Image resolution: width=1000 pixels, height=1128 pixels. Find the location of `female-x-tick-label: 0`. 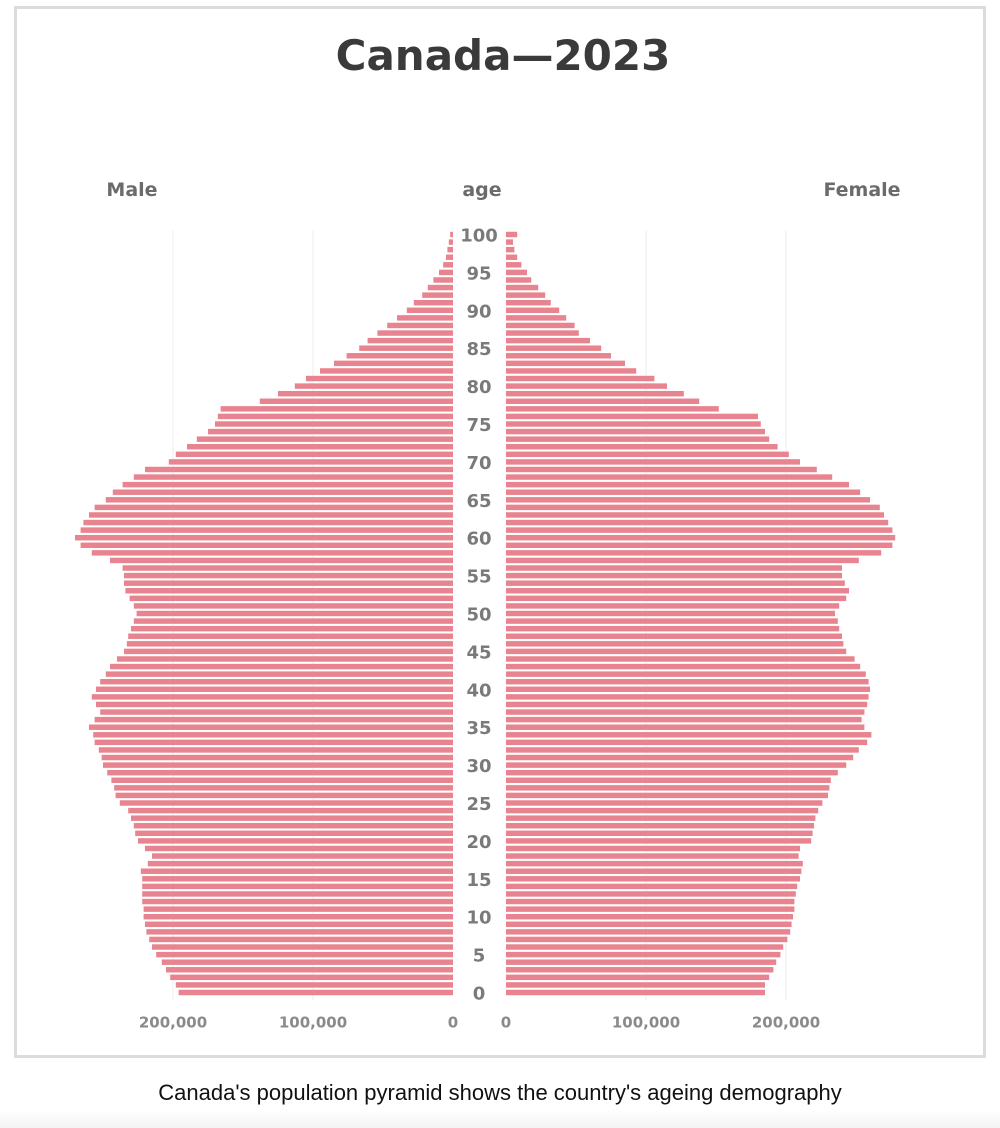

female-x-tick-label: 0 is located at coordinates (506, 1023).